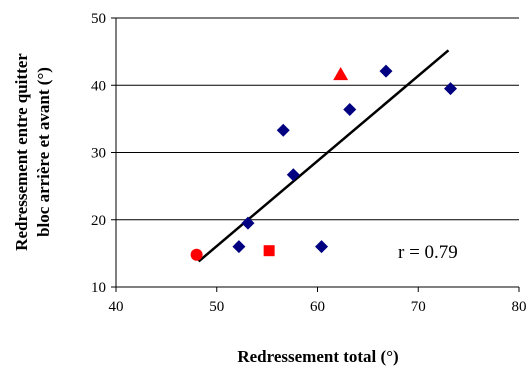  I want to click on y-tick-label-1: 20, so click(98, 221).